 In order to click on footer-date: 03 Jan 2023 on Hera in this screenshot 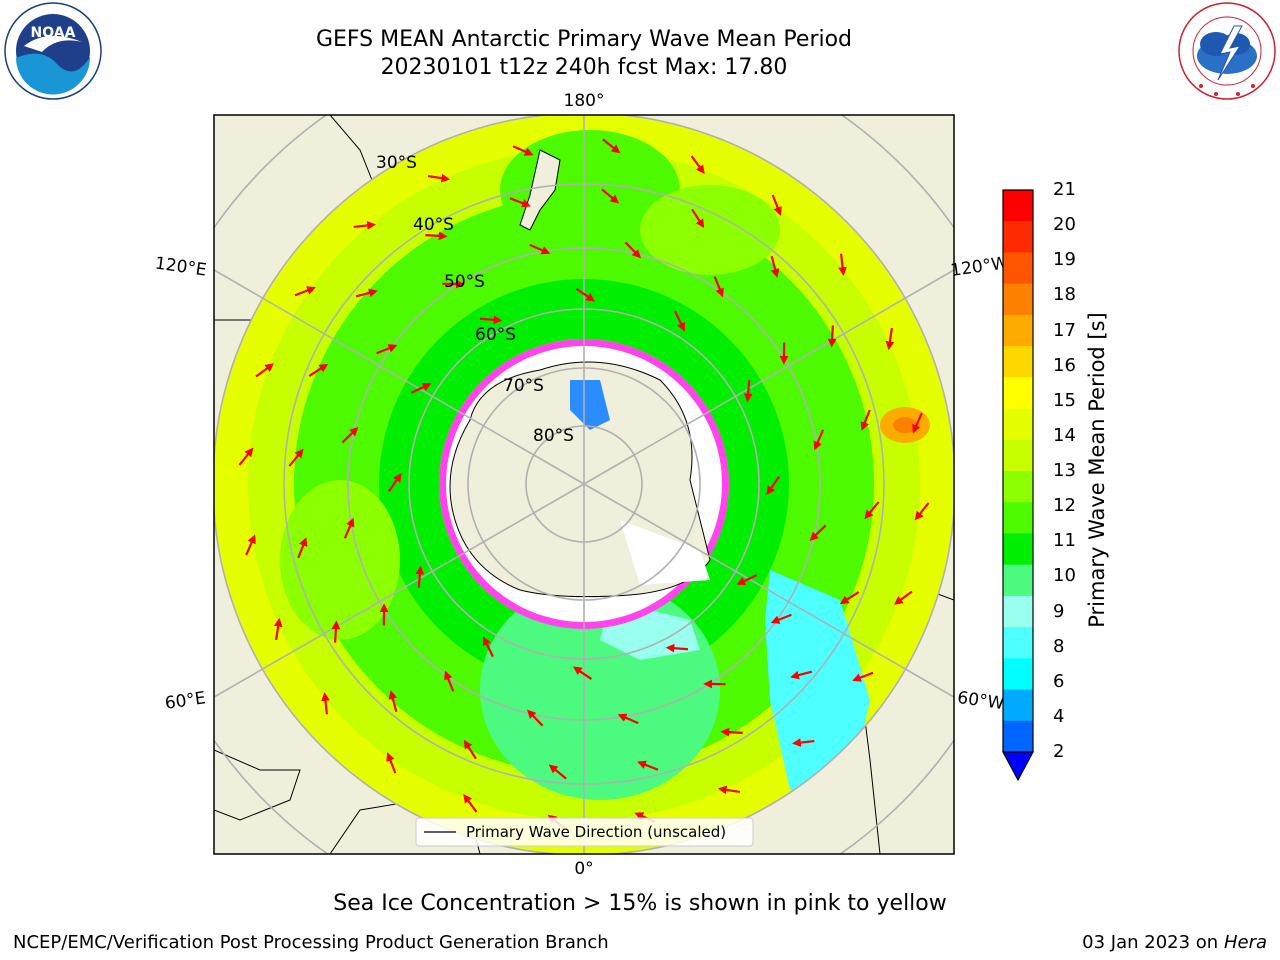, I will do `click(1174, 942)`.